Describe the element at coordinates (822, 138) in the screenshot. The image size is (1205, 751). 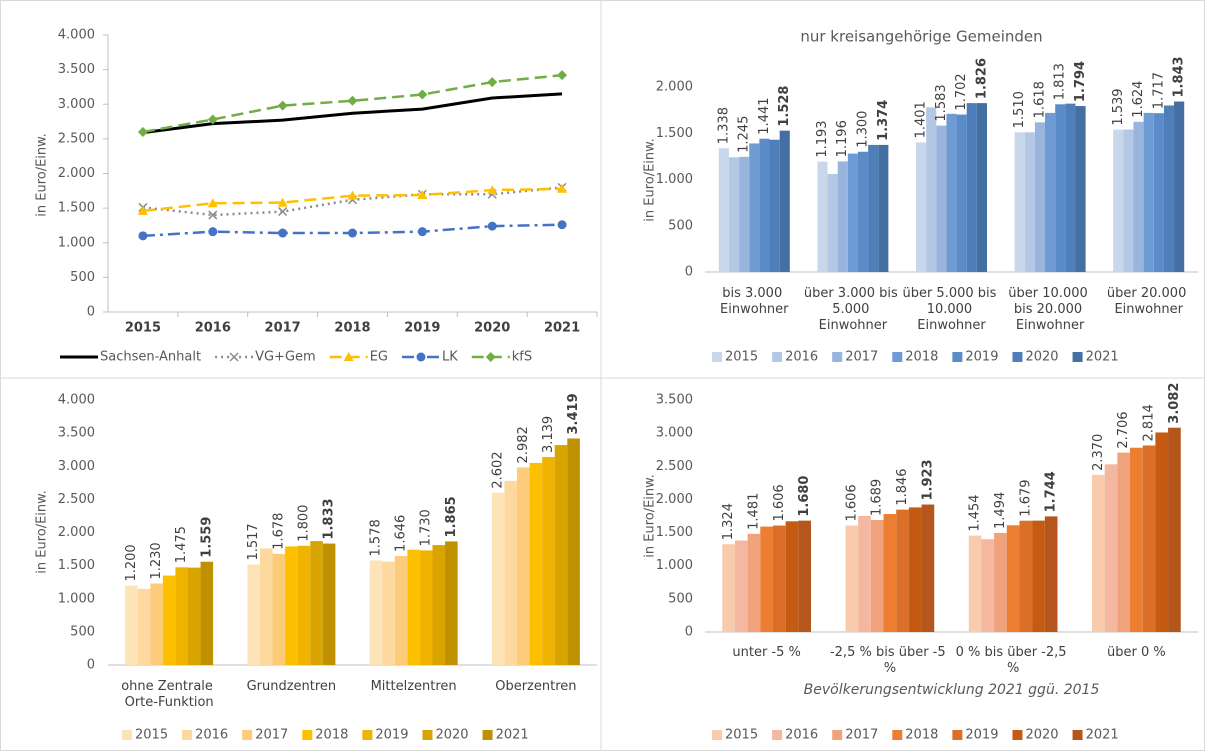
I see `value-label: 1.193` at that location.